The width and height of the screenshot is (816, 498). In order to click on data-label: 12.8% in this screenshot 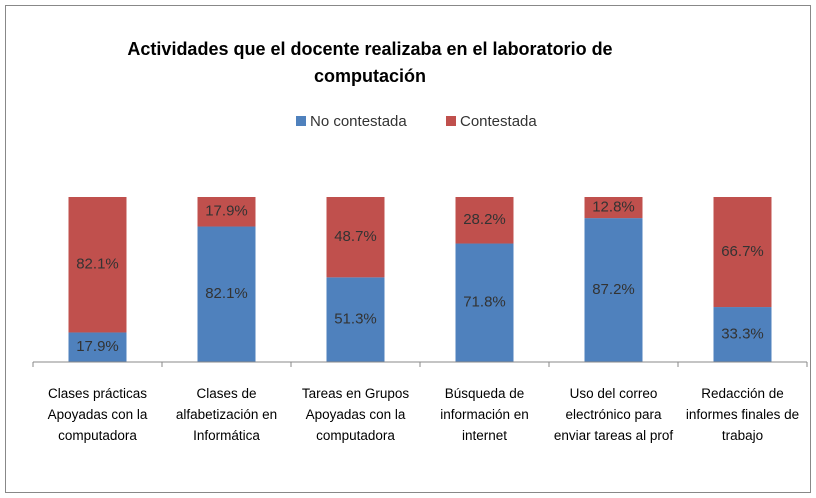, I will do `click(613, 207)`.